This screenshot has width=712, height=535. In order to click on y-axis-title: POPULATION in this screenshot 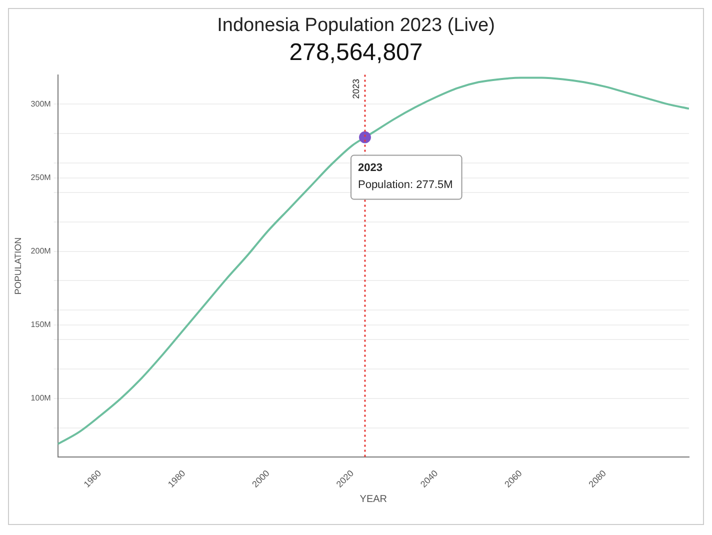, I will do `click(17, 266)`.